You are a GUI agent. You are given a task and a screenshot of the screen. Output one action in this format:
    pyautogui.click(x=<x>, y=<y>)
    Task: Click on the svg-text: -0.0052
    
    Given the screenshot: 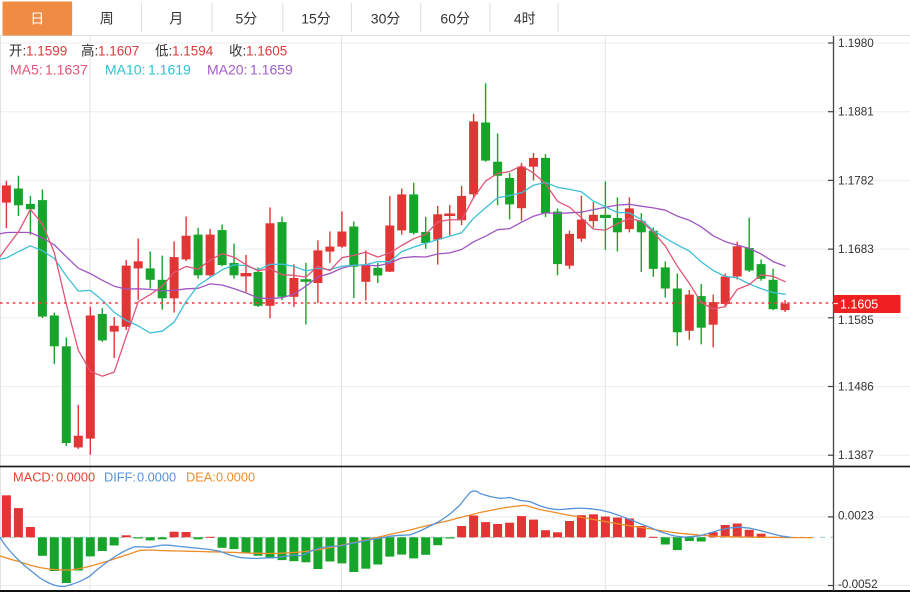 What is the action you would take?
    pyautogui.click(x=858, y=584)
    